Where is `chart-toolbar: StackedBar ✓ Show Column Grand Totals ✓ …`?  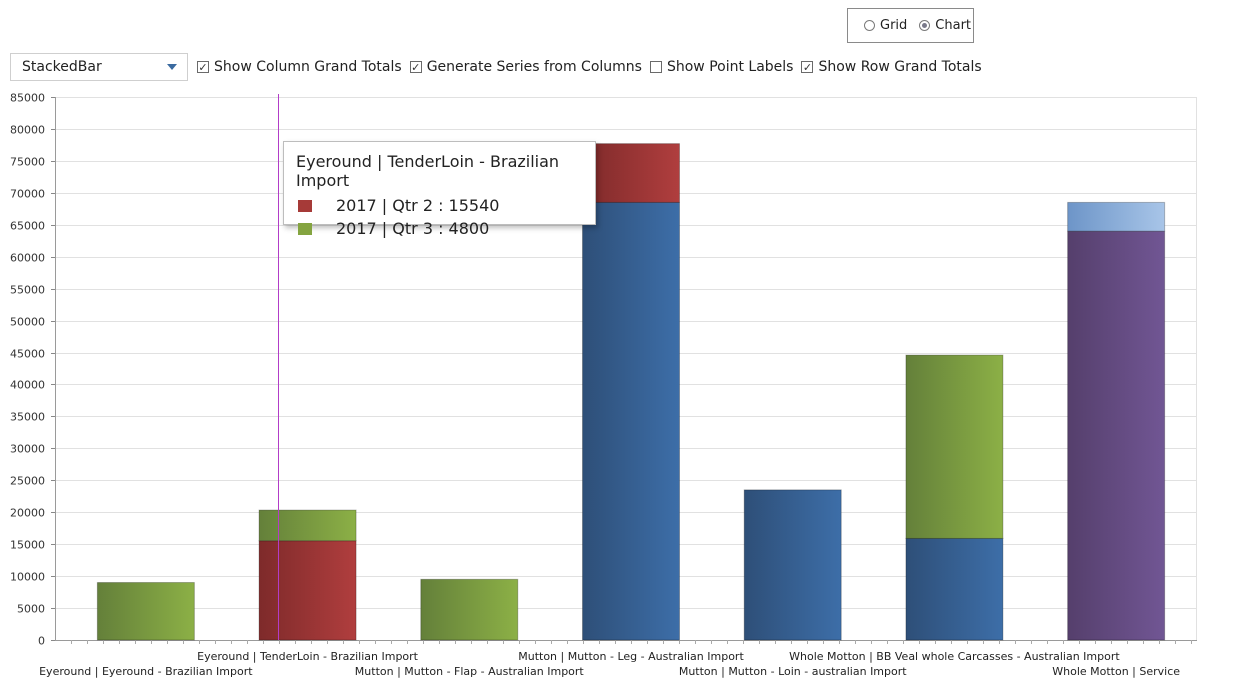 chart-toolbar: StackedBar ✓ Show Column Grand Totals ✓ … is located at coordinates (500, 67).